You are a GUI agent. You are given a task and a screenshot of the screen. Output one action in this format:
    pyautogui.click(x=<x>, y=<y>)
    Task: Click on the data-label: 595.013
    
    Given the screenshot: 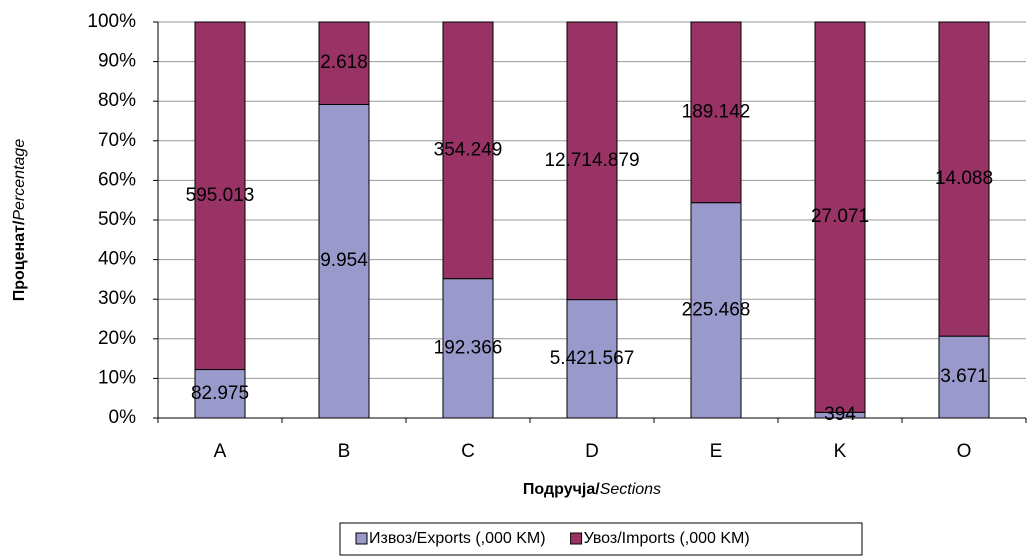 What is the action you would take?
    pyautogui.click(x=220, y=195)
    